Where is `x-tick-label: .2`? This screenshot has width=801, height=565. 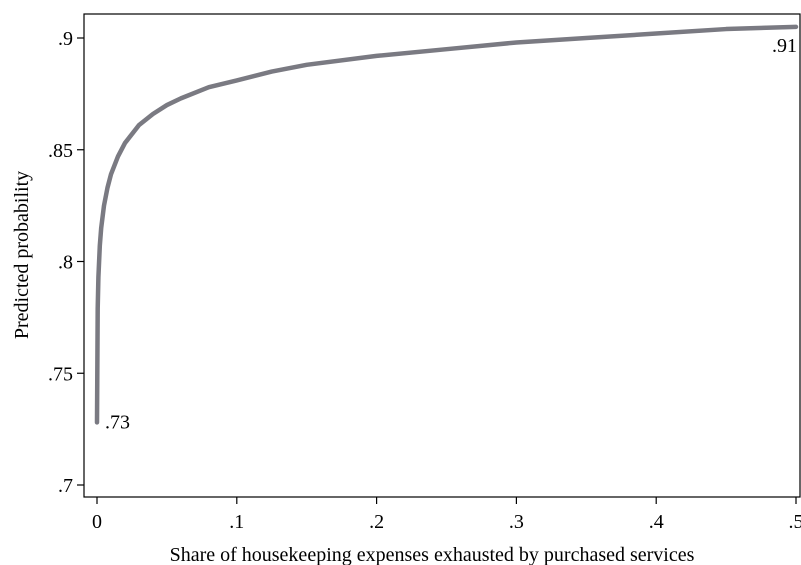
x-tick-label: .2 is located at coordinates (376, 522).